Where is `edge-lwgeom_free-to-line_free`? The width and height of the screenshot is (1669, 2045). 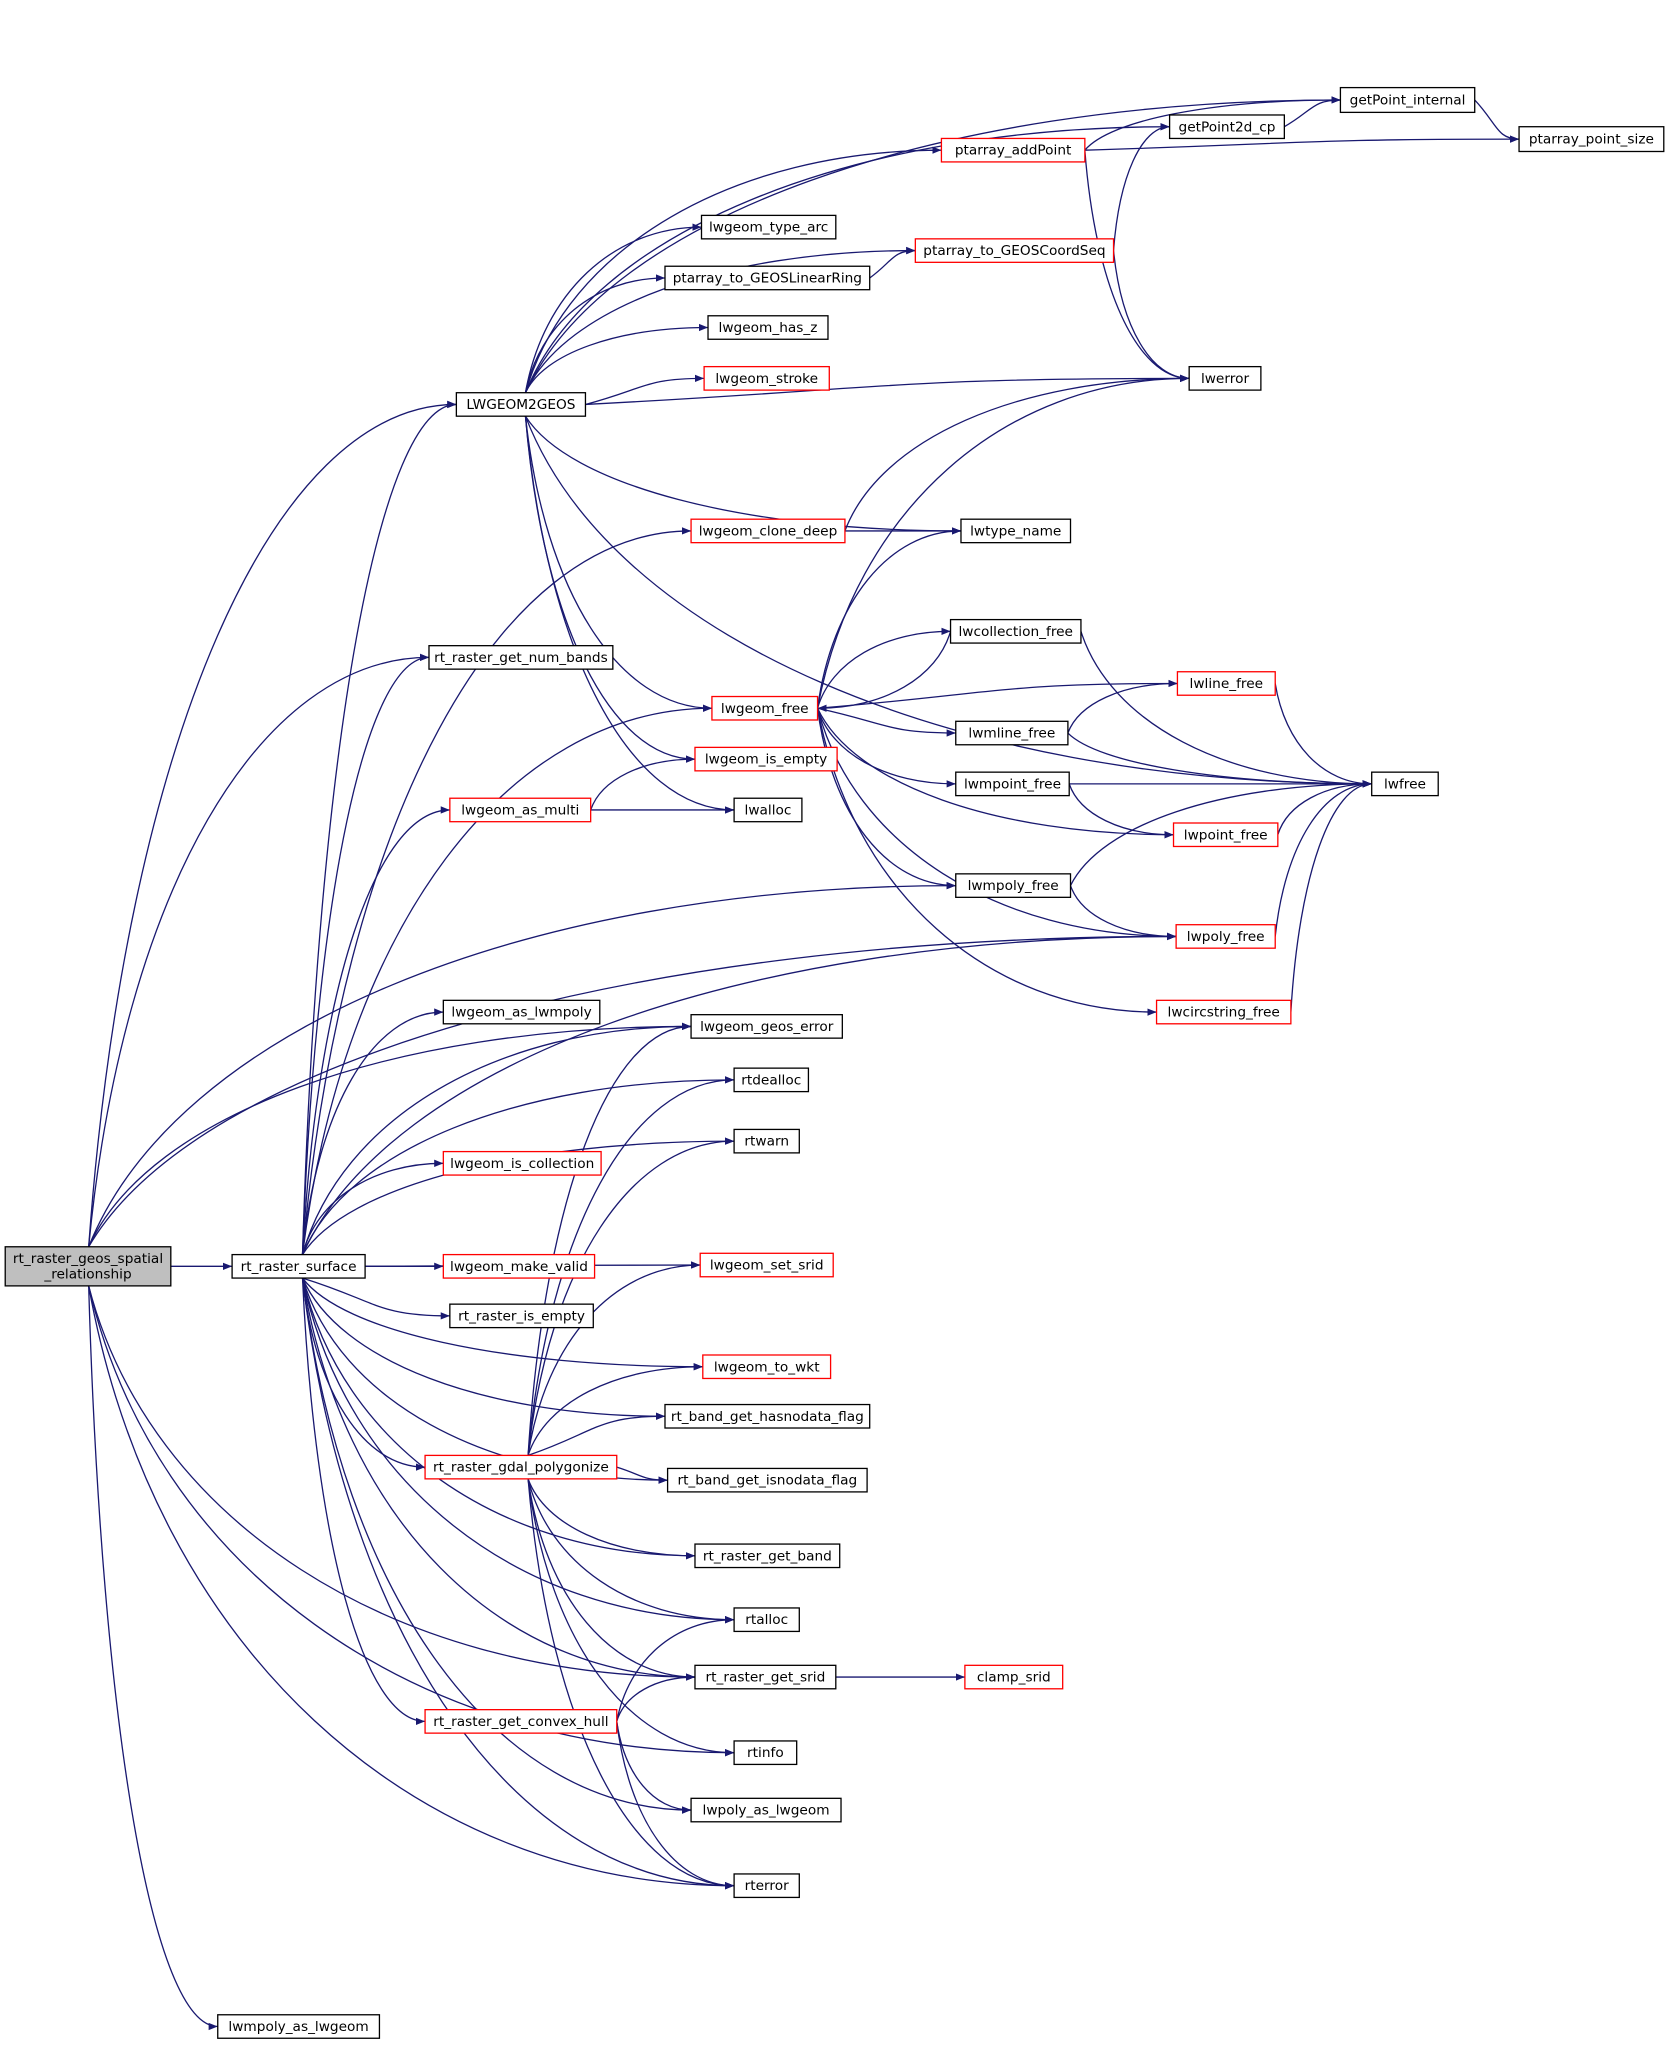 edge-lwgeom_free-to-line_free is located at coordinates (997, 694).